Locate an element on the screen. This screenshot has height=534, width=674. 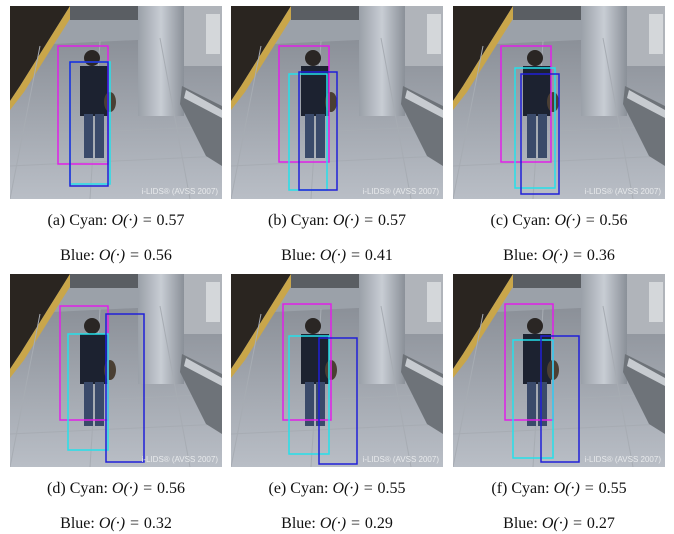
caption-blue: Blue: O(·) = 0.32 is located at coordinates (116, 524).